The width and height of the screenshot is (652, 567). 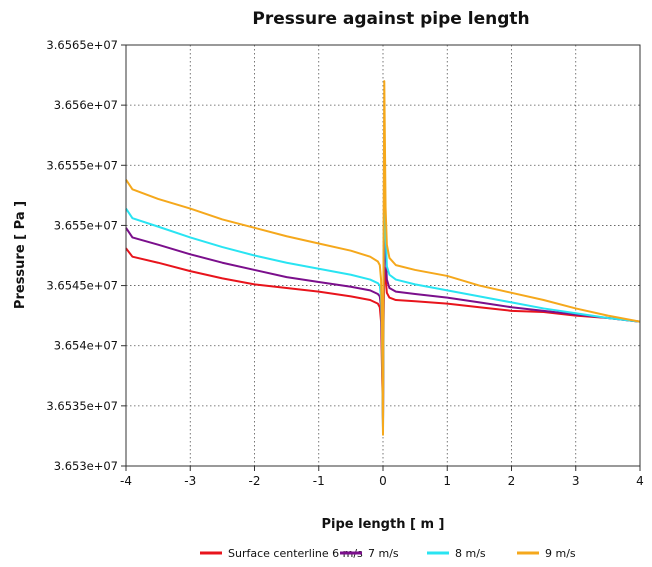 What do you see at coordinates (190, 481) in the screenshot?
I see `x-tick-label: -3` at bounding box center [190, 481].